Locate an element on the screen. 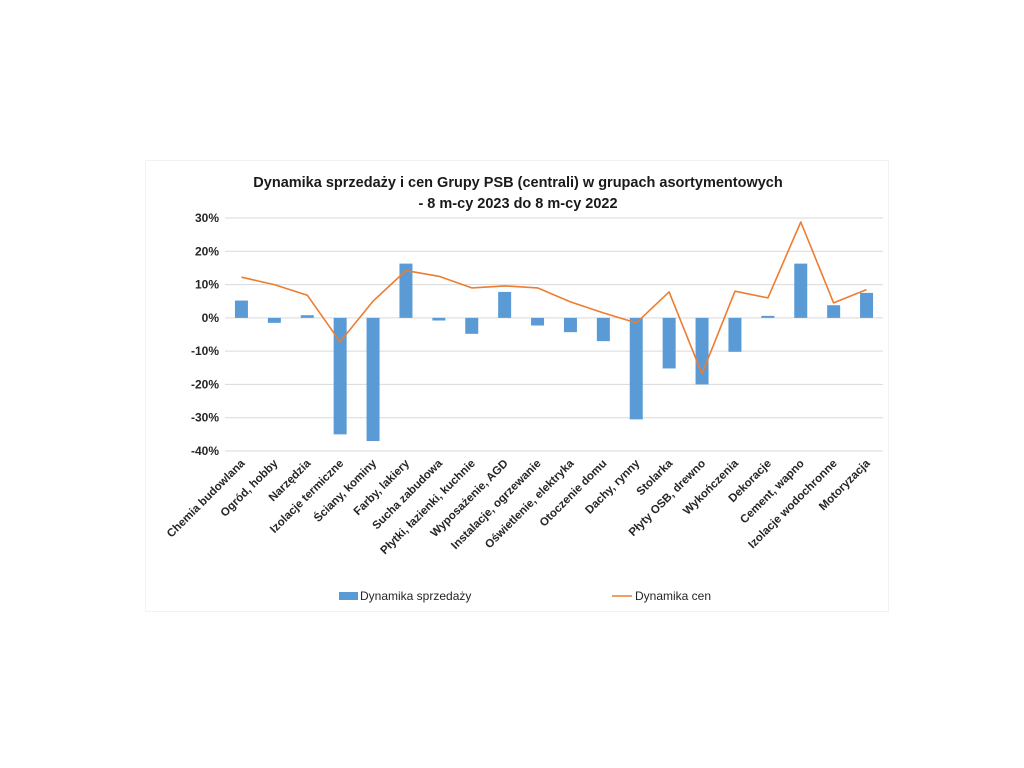 This screenshot has width=1024, height=768. x-tick-label: Ogród, hobby is located at coordinates (250, 488).